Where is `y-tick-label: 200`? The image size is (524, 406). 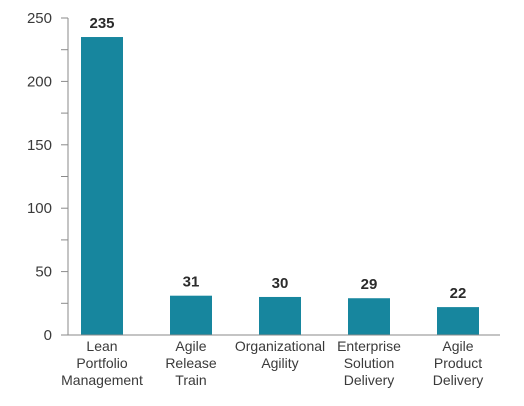
y-tick-label: 200 is located at coordinates (39, 81).